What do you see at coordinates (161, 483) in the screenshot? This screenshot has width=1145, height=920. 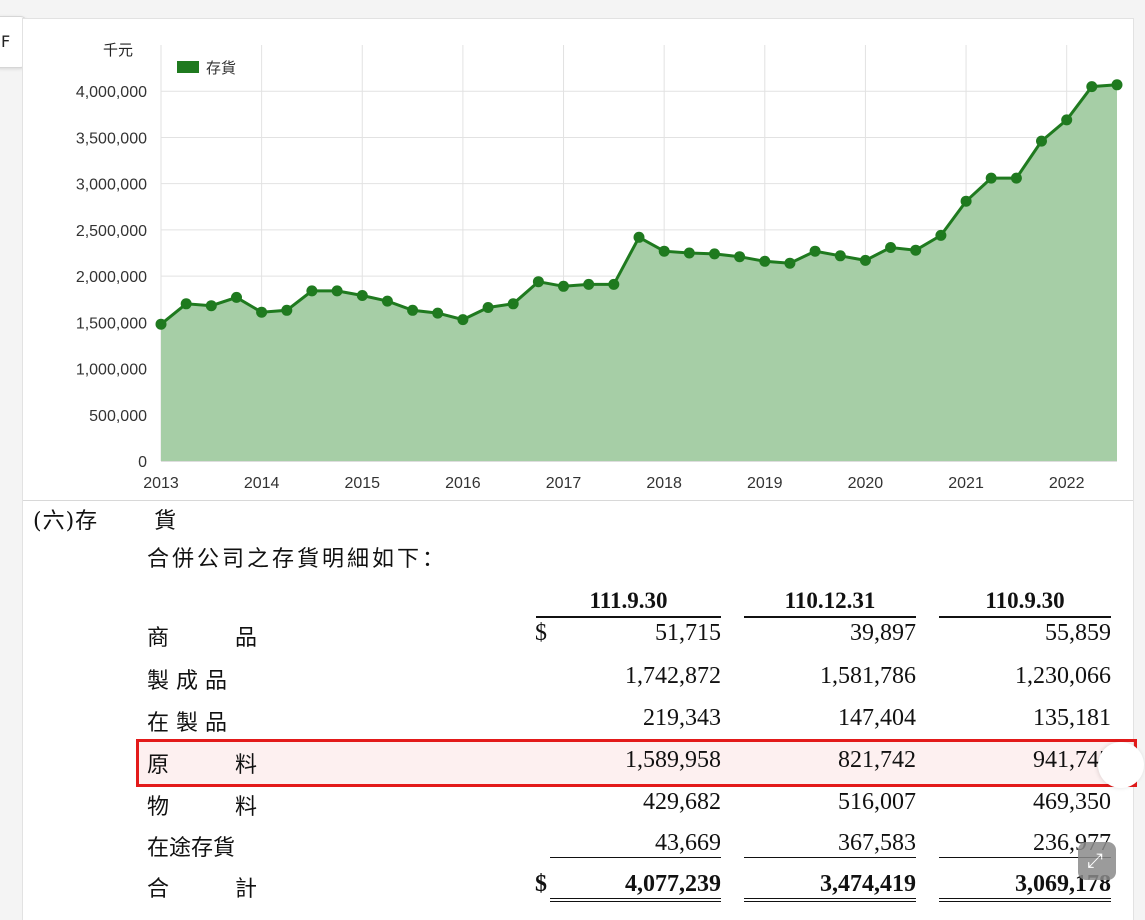 I see `x-tick-label: 2013` at bounding box center [161, 483].